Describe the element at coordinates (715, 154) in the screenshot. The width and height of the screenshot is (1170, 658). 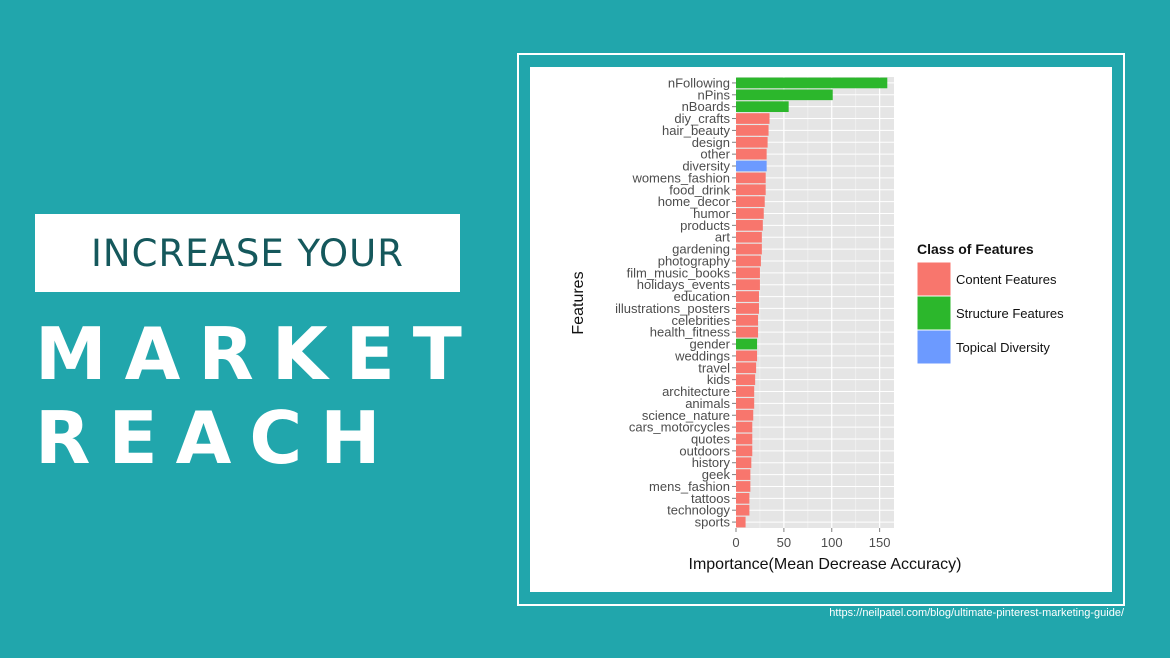
I see `y-tick-label: other` at that location.